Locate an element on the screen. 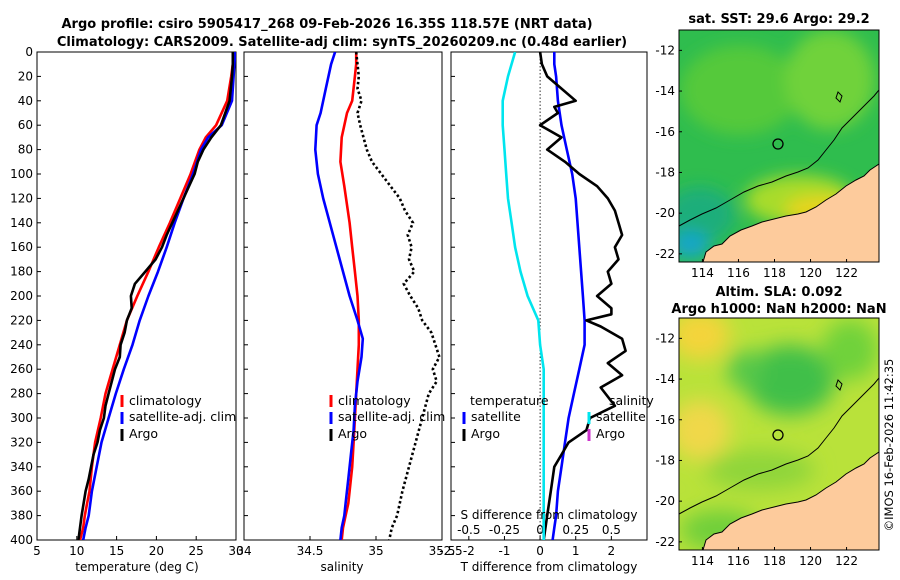 The height and width of the screenshot is (580, 900). map-y-tick-label: -14 is located at coordinates (665, 91).